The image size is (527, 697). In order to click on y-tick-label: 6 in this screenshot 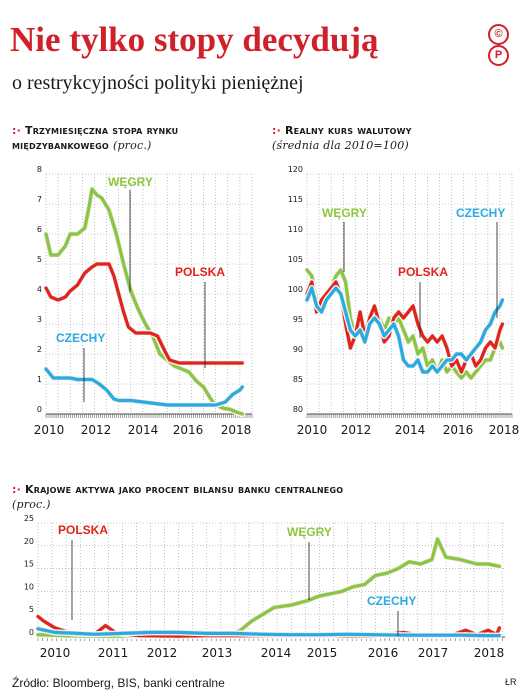, I will do `click(39, 229)`.